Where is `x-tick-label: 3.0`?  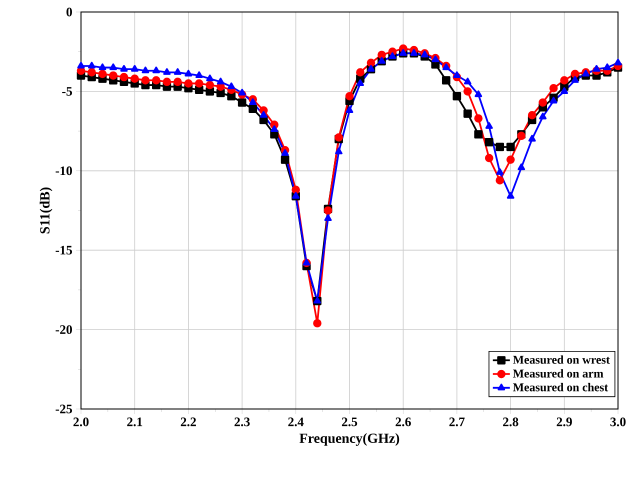
x-tick-label: 3.0 is located at coordinates (618, 422).